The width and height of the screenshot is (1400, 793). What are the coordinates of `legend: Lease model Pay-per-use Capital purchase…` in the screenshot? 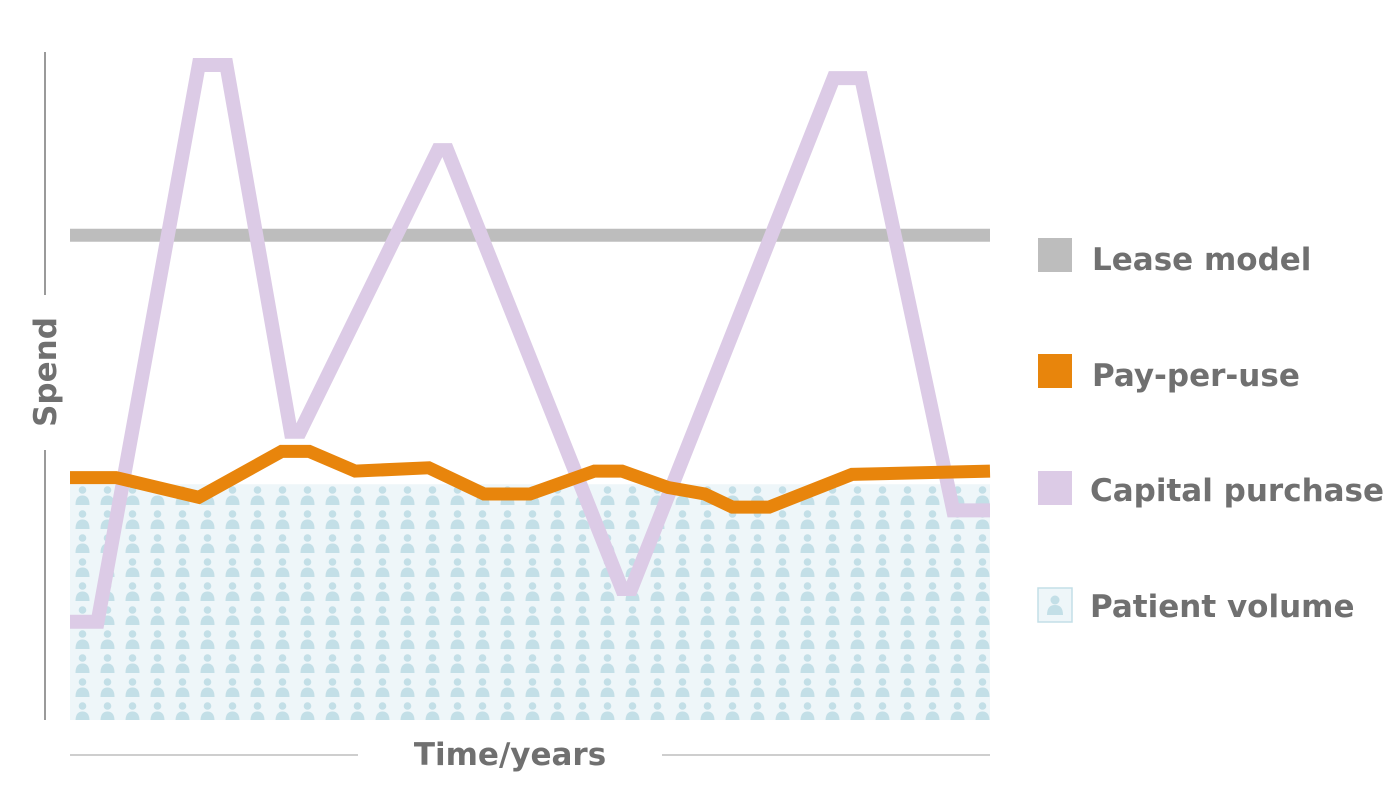 It's located at (1210, 431).